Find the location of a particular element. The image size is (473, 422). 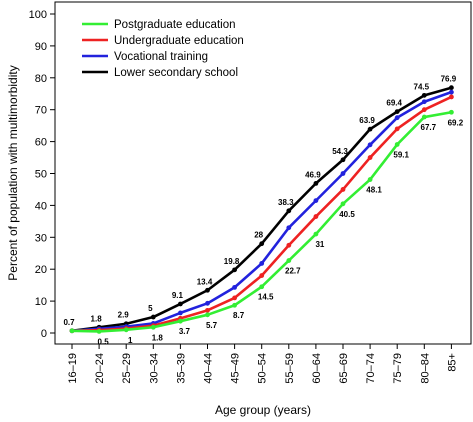

data-label-lower-secondary: 74.5 is located at coordinates (422, 86).